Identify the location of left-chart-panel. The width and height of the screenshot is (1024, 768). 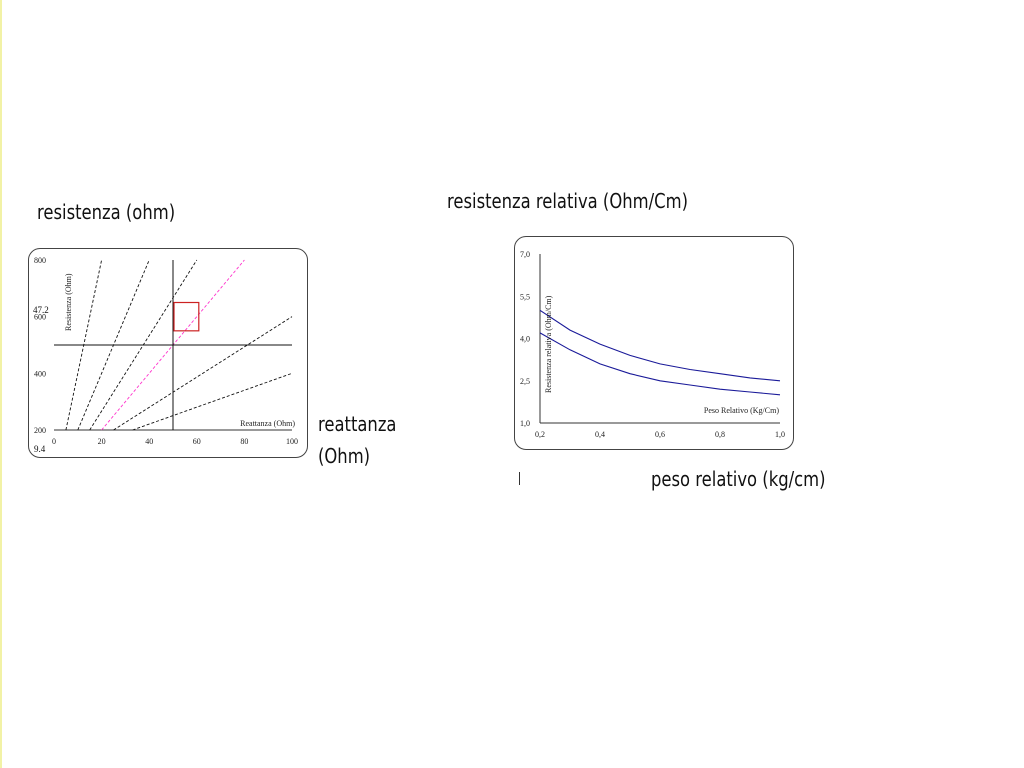
(168, 353).